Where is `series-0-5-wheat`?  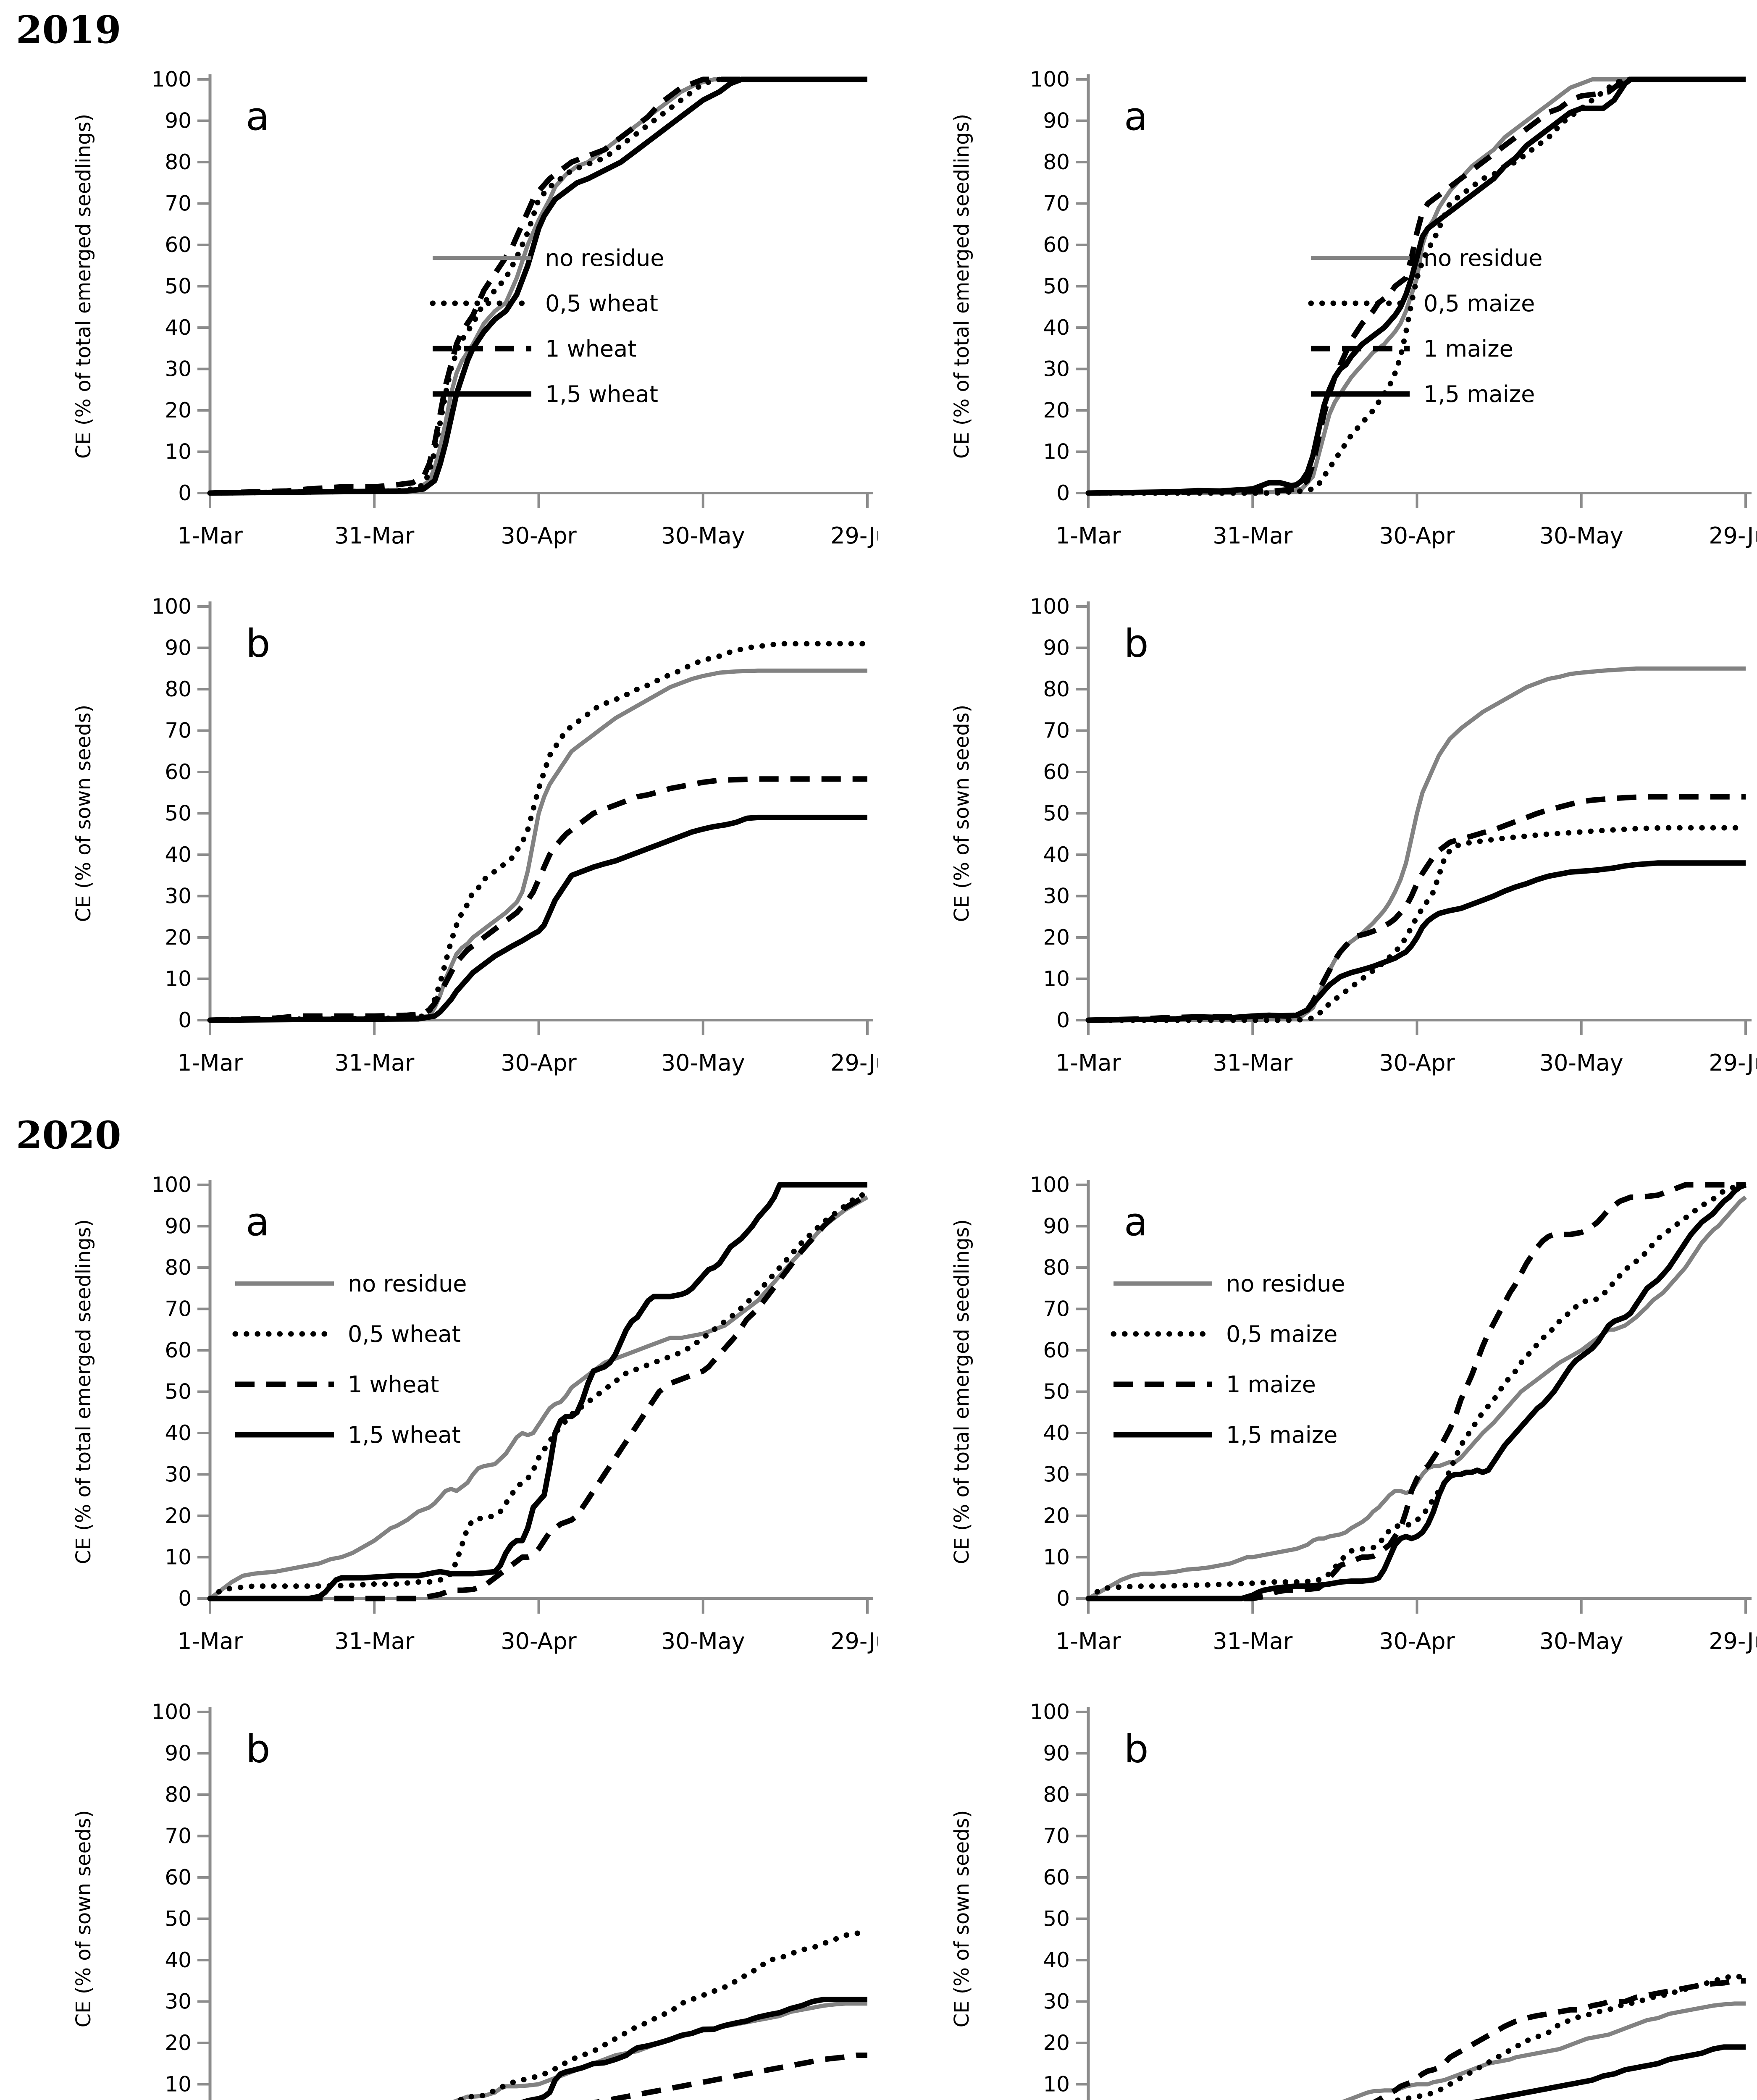
series-0-5-wheat is located at coordinates (538, 286).